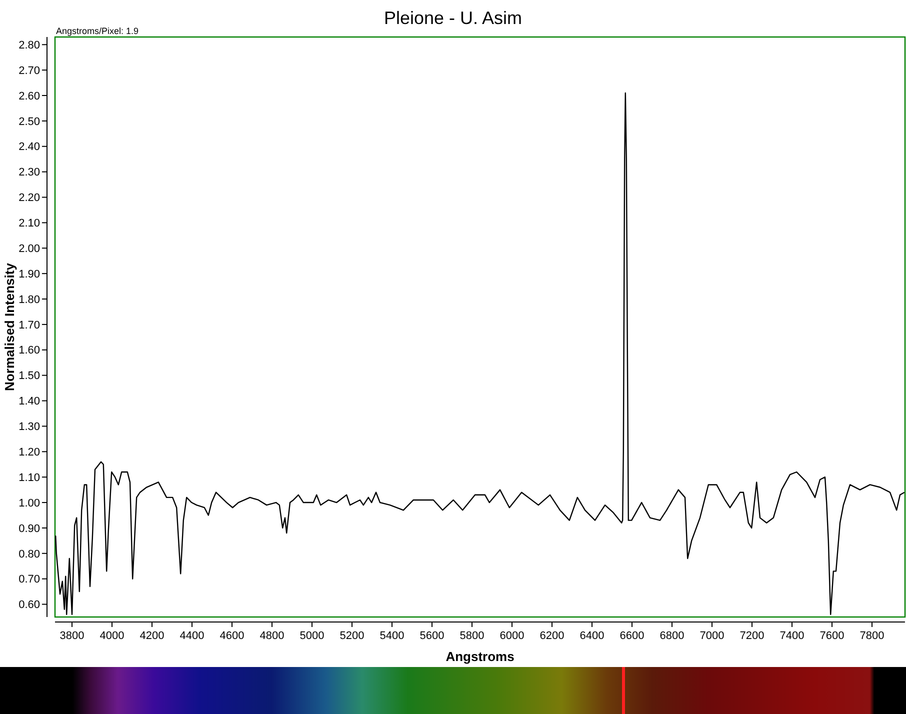 This screenshot has height=714, width=906. What do you see at coordinates (72, 636) in the screenshot?
I see `x-tick-label: 3800` at bounding box center [72, 636].